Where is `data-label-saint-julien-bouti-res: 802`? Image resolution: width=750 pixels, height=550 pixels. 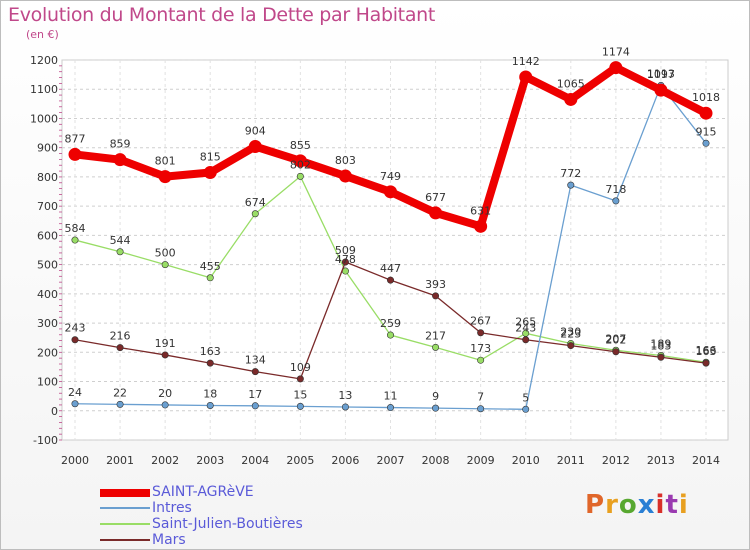
data-label-saint-julien-bouti-res: 802 is located at coordinates (300, 164).